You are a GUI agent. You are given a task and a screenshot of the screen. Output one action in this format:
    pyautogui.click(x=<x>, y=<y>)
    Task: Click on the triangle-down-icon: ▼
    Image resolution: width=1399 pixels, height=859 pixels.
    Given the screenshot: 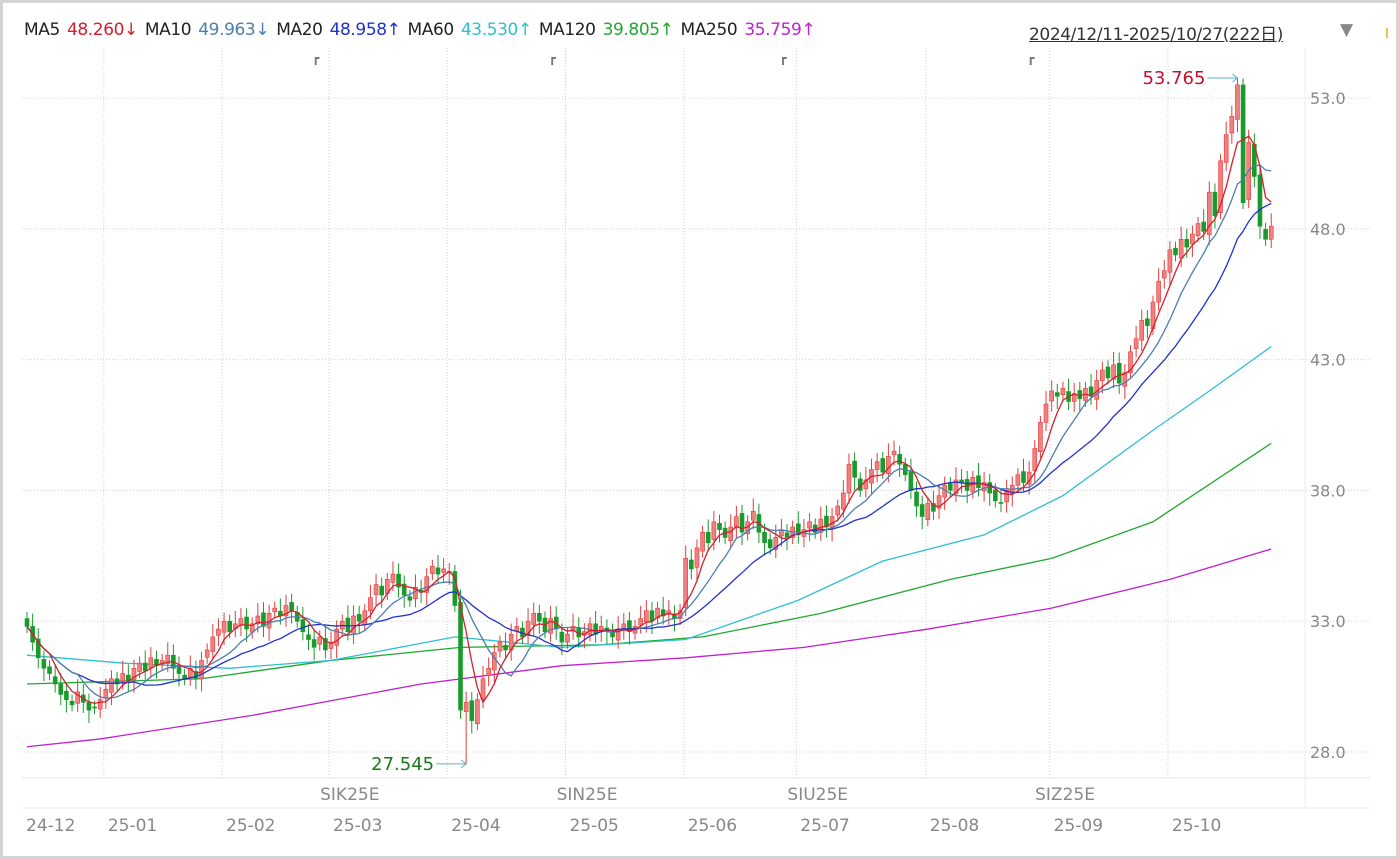 What is the action you would take?
    pyautogui.click(x=1347, y=30)
    